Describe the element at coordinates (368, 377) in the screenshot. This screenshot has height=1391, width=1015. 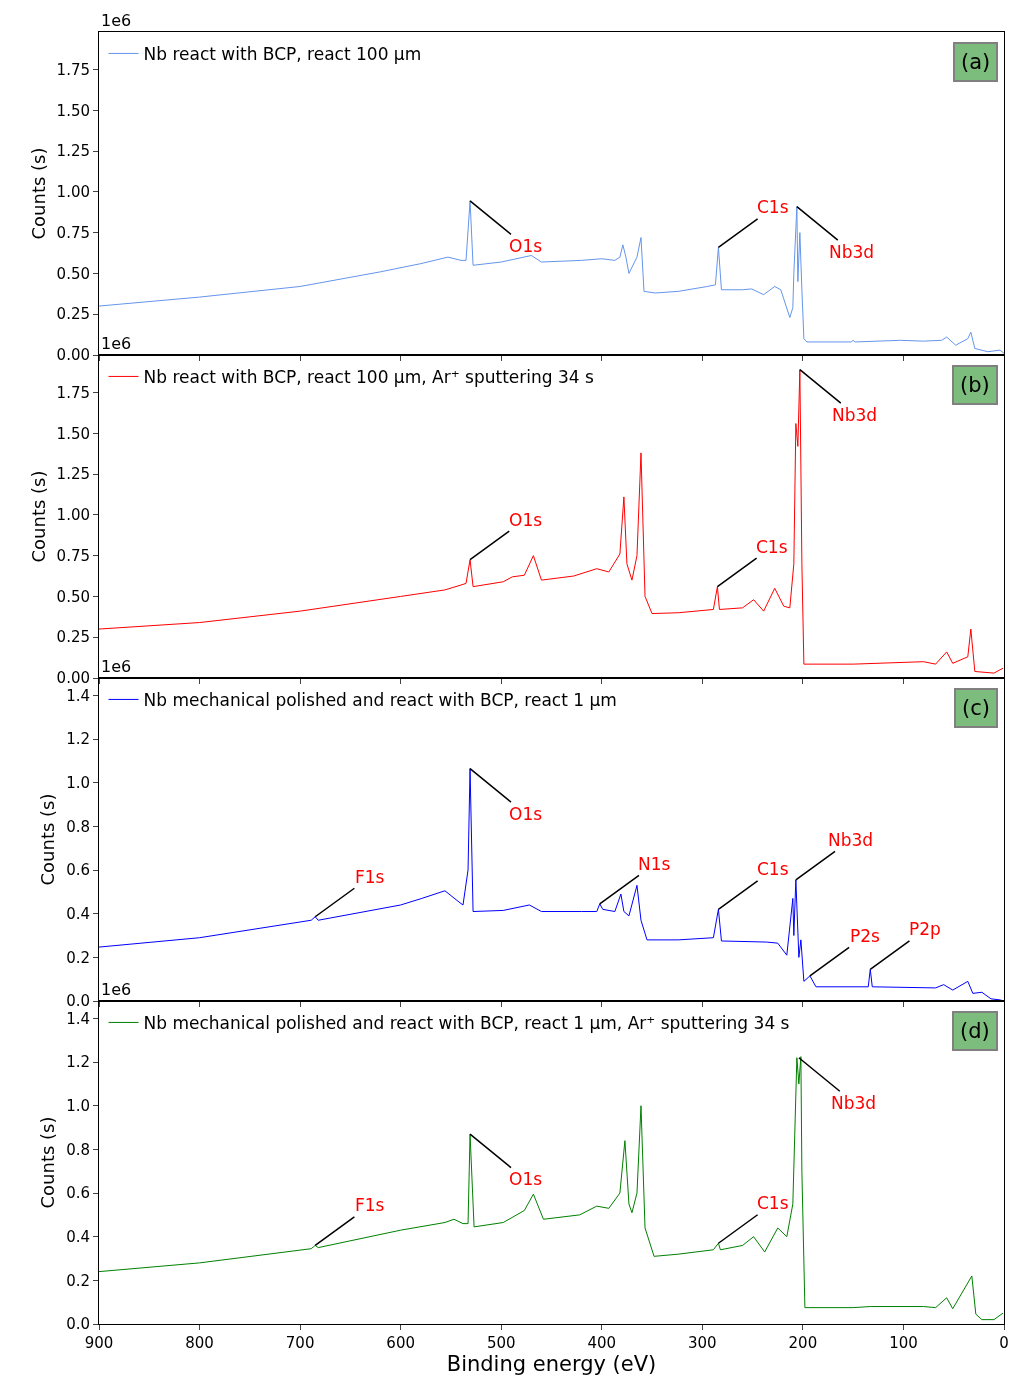
I see `legend-label: Nb react with BCP, react 100 μm, Ar⁺ sputtering 34 s` at that location.